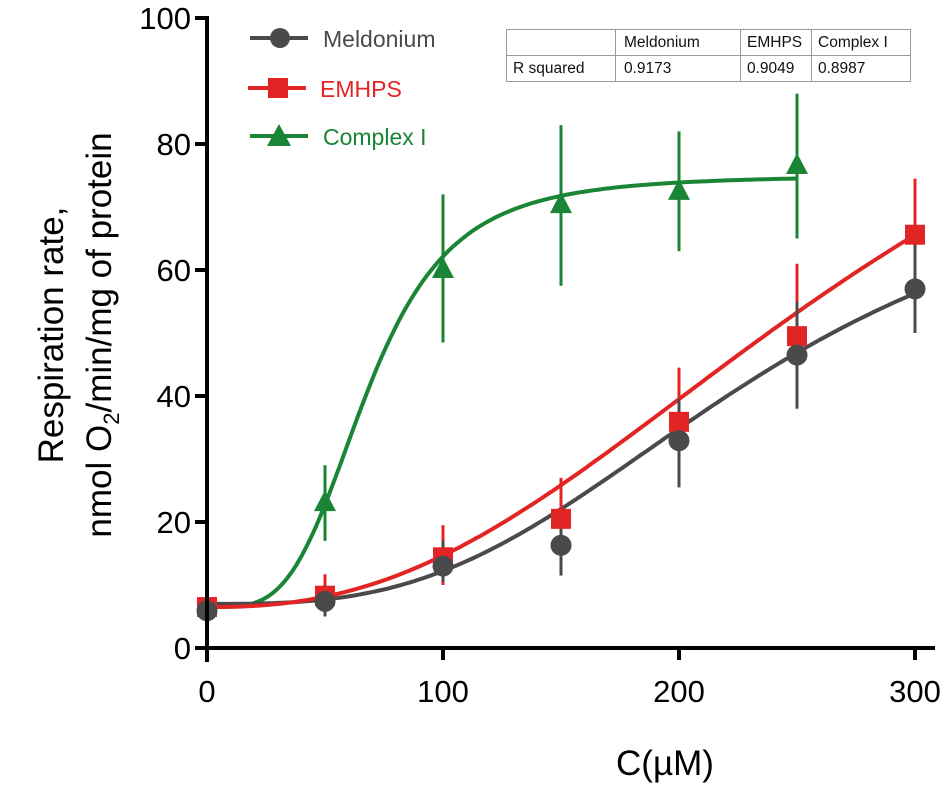  I want to click on x-ticks: 0 100 200 300, so click(569, 678).